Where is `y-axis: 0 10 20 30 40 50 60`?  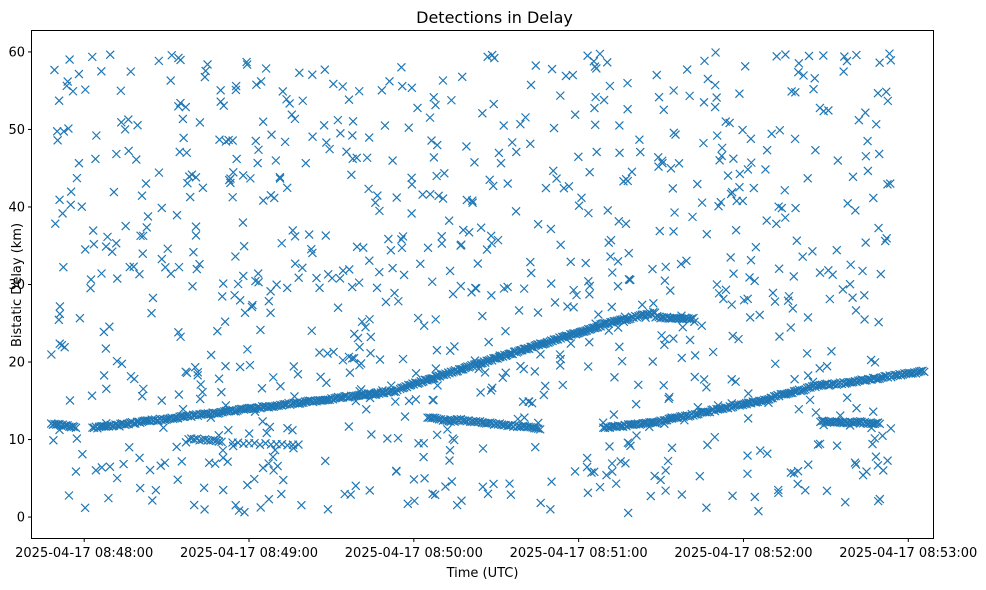
y-axis: 0 10 20 30 40 50 60 is located at coordinates (20, 285).